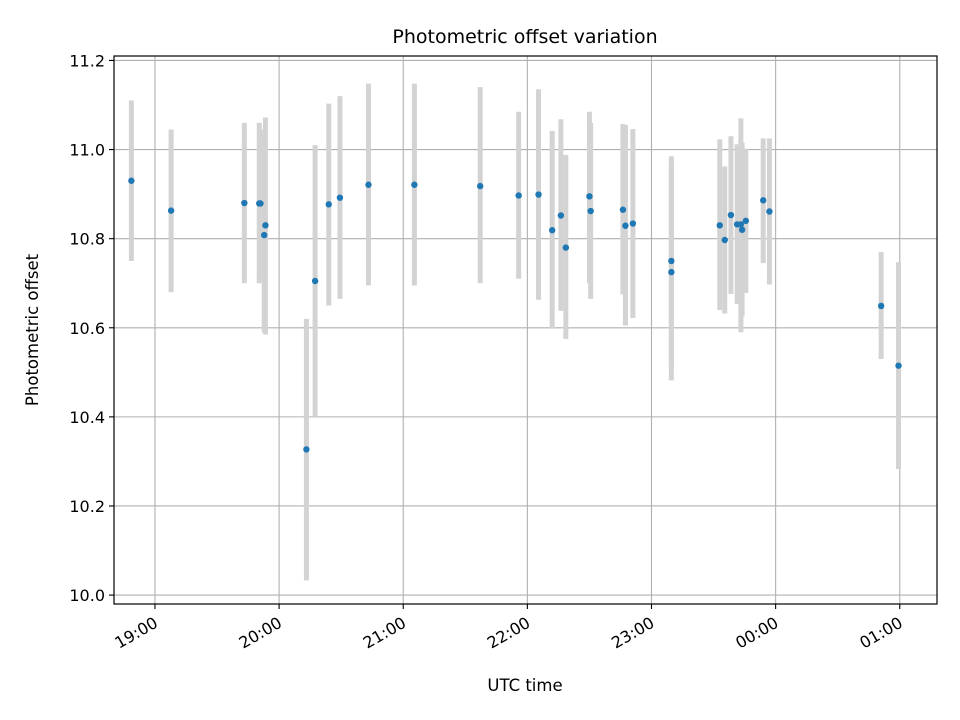  What do you see at coordinates (87, 328) in the screenshot?
I see `y-tick-label: 10.6` at bounding box center [87, 328].